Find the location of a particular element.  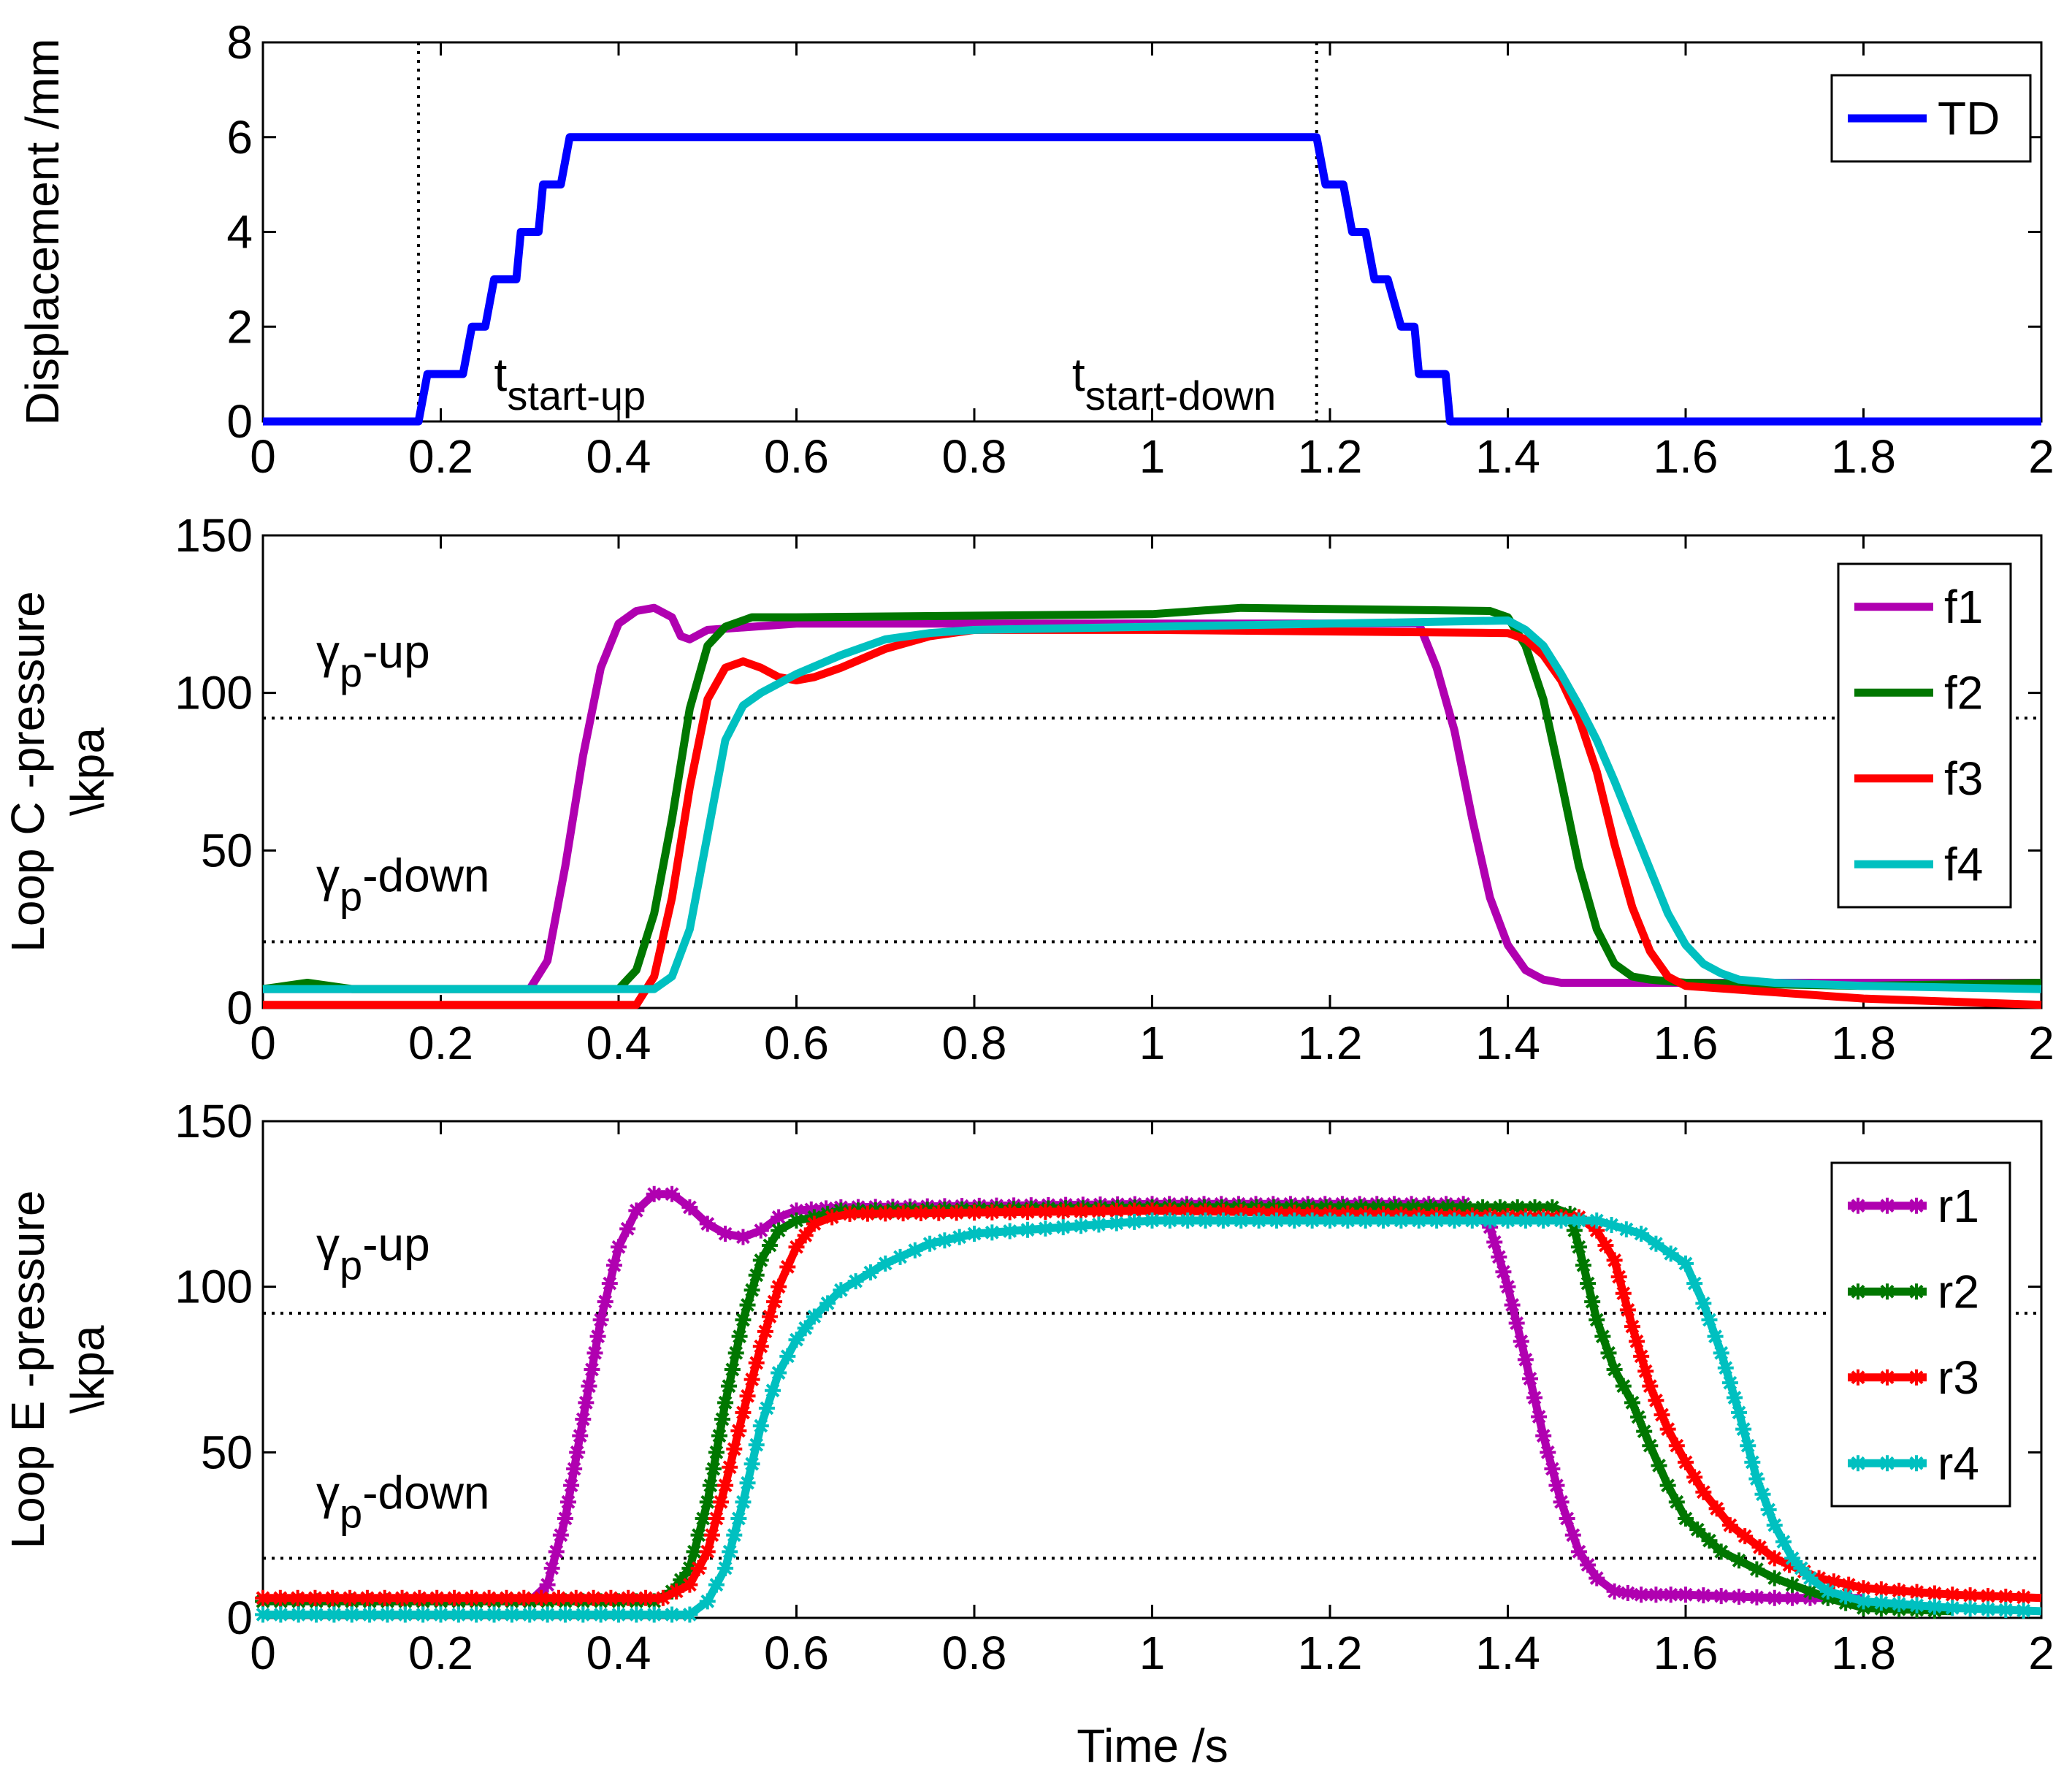

x-tick-label: 1 is located at coordinates (1152, 1653).